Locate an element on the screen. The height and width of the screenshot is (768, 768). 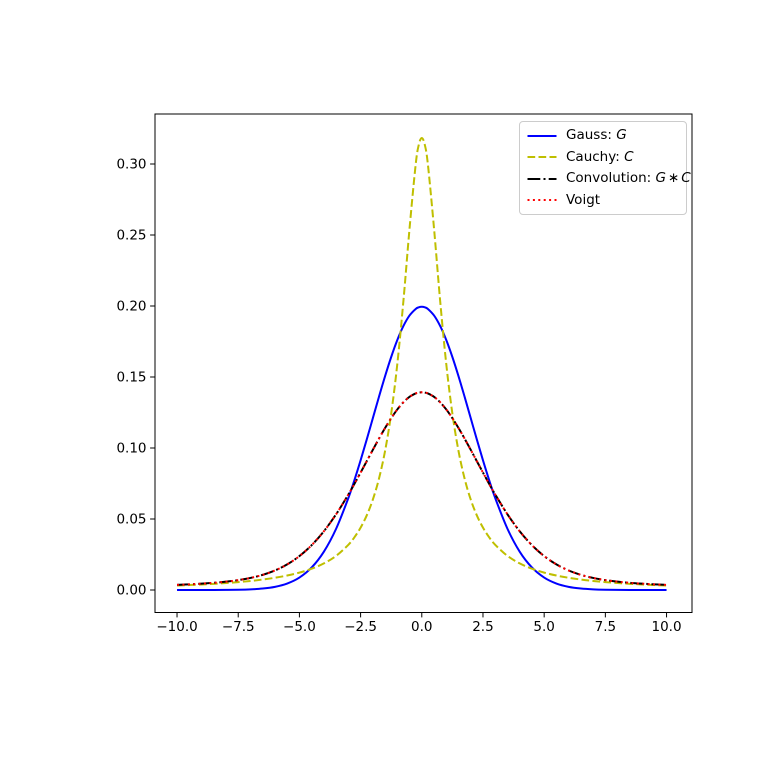
legend-entry-convolution: Convolution: G ∗ C is located at coordinates (609, 179).